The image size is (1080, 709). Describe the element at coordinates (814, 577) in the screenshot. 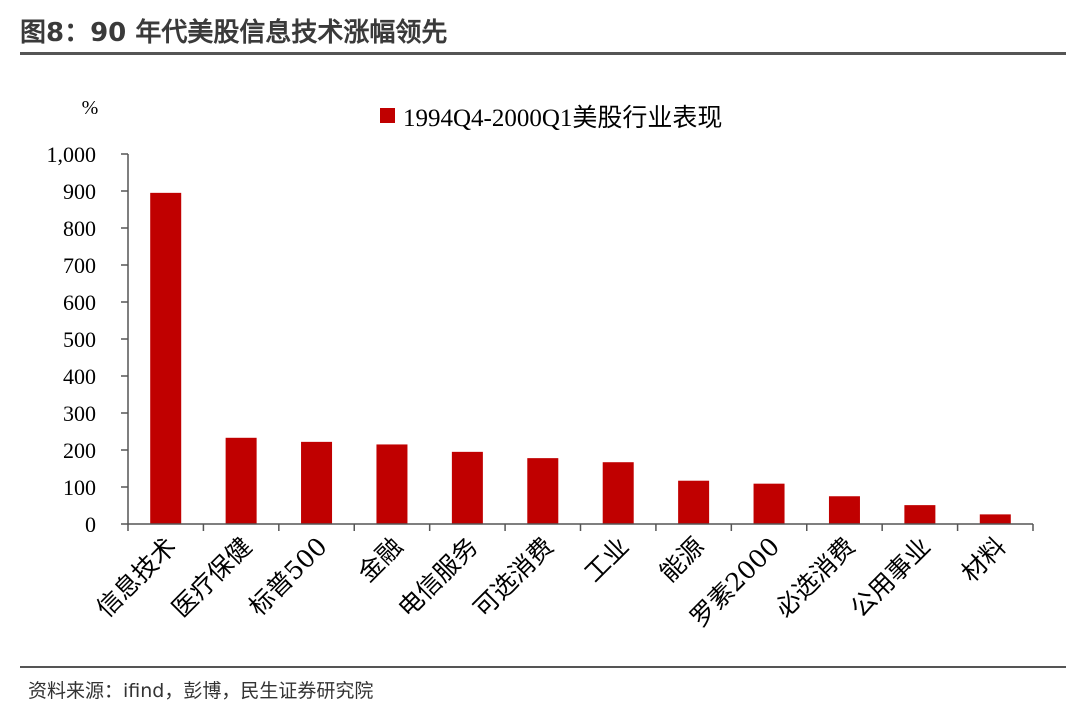

I see `x-tick-label: 必选消费` at that location.